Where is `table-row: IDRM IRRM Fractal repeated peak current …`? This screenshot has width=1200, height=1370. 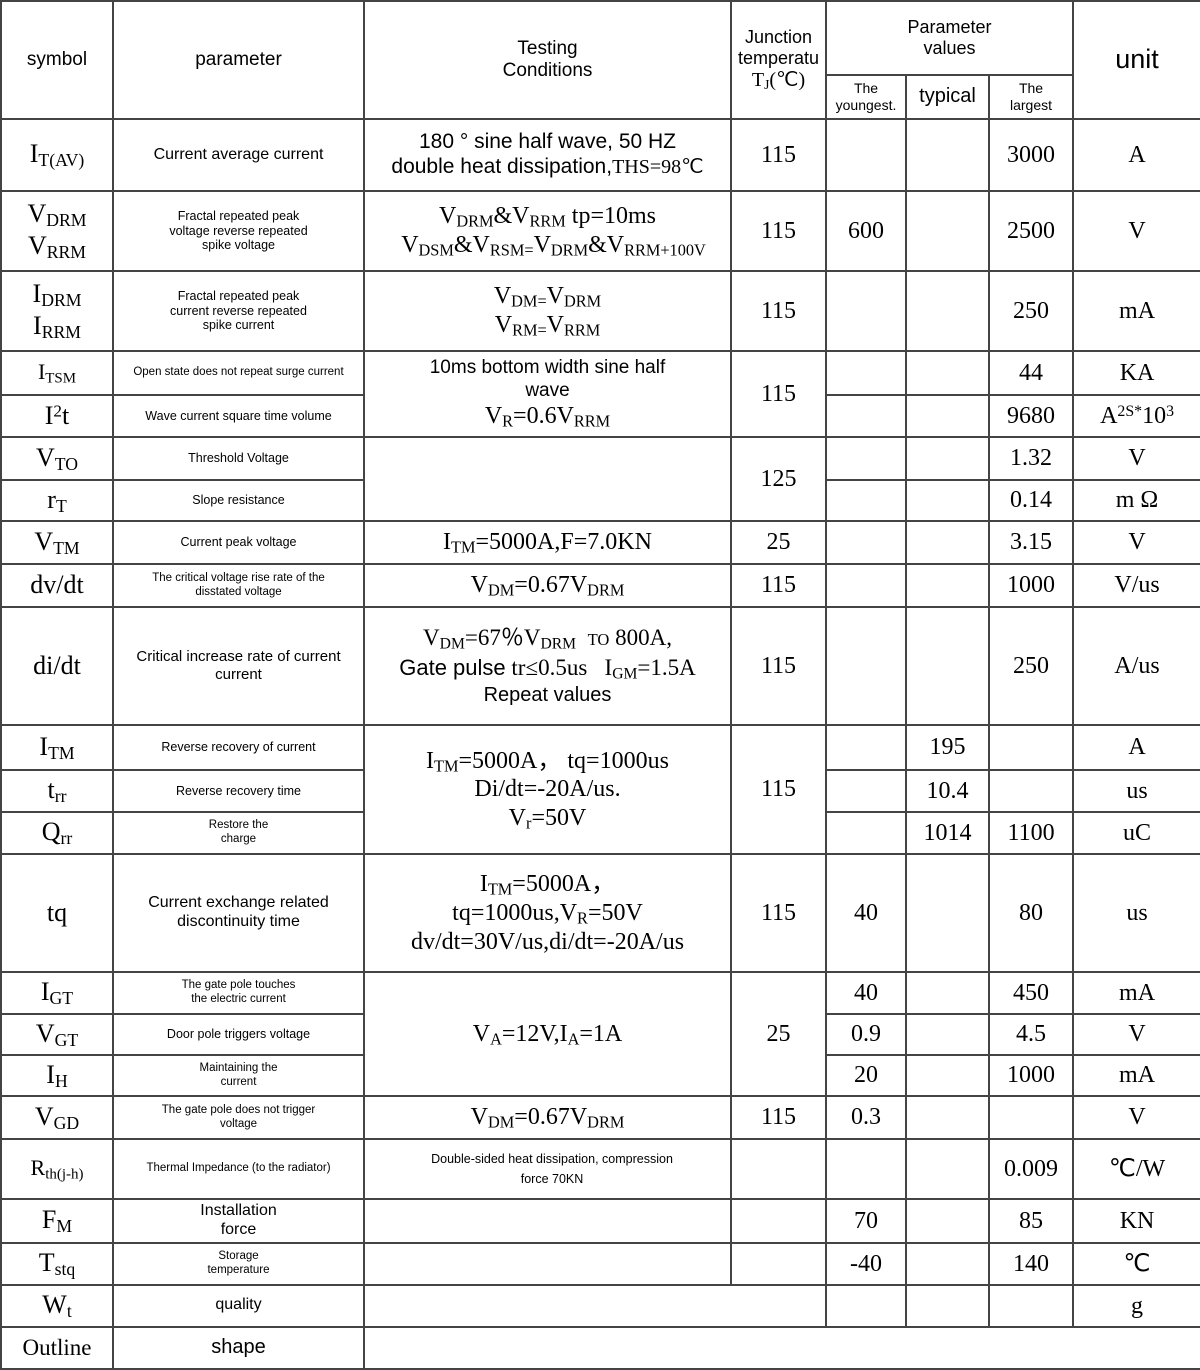
table-row: IDRM IRRM Fractal repeated peak current … is located at coordinates (600, 311).